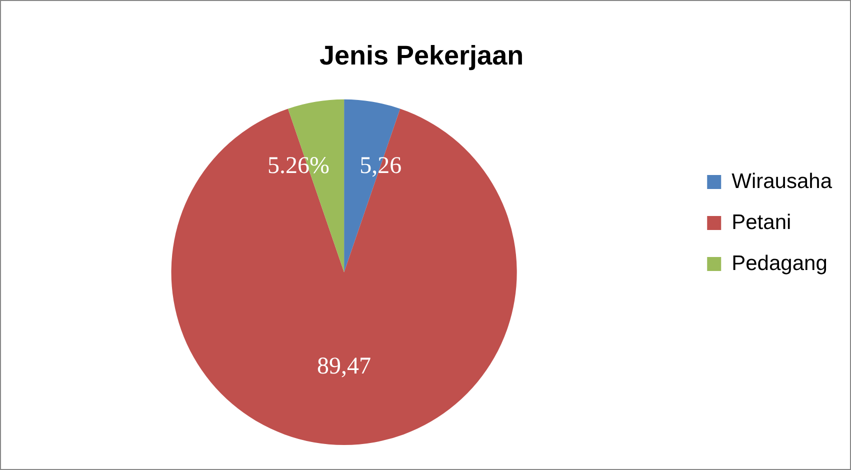 This screenshot has width=851, height=470. I want to click on data-label: 89,47, so click(344, 367).